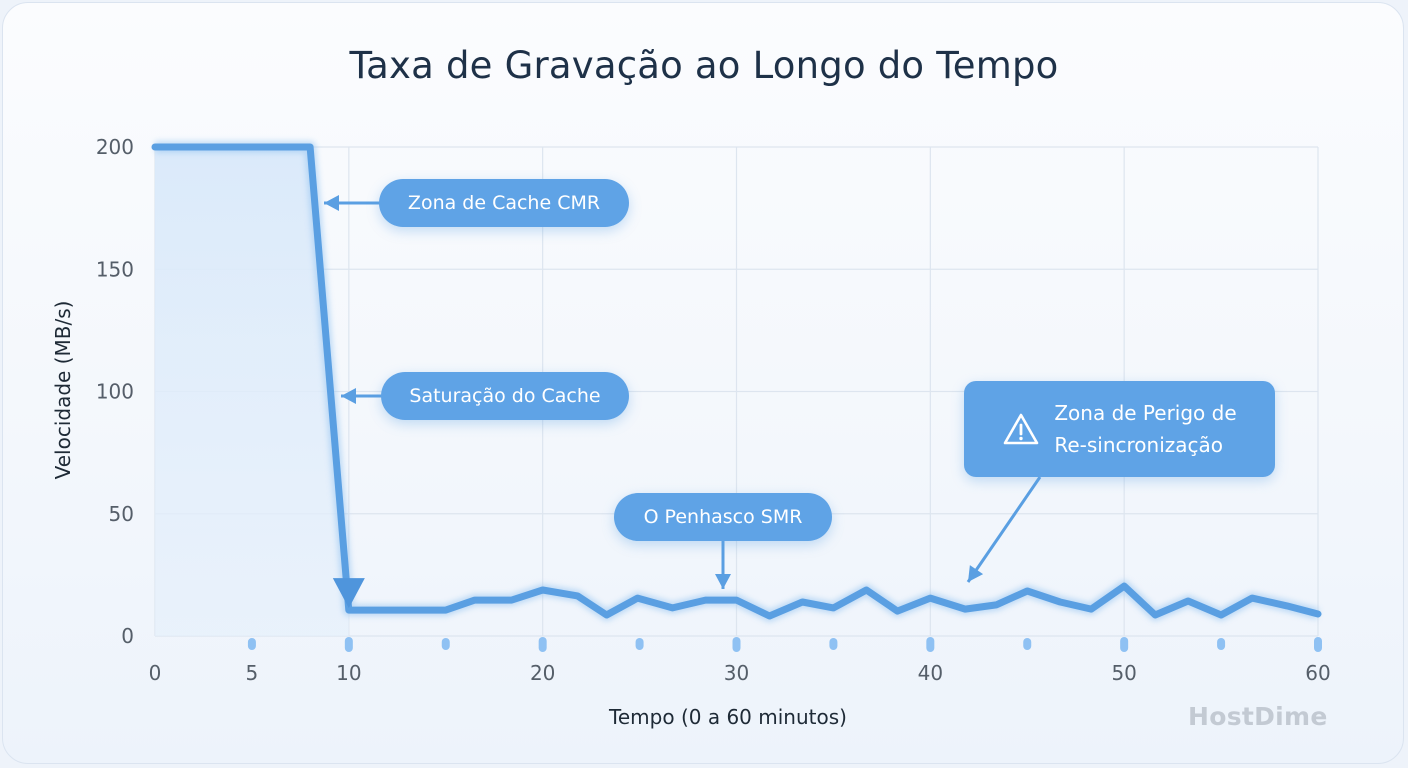  Describe the element at coordinates (127, 636) in the screenshot. I see `y-tick-label: 0` at that location.